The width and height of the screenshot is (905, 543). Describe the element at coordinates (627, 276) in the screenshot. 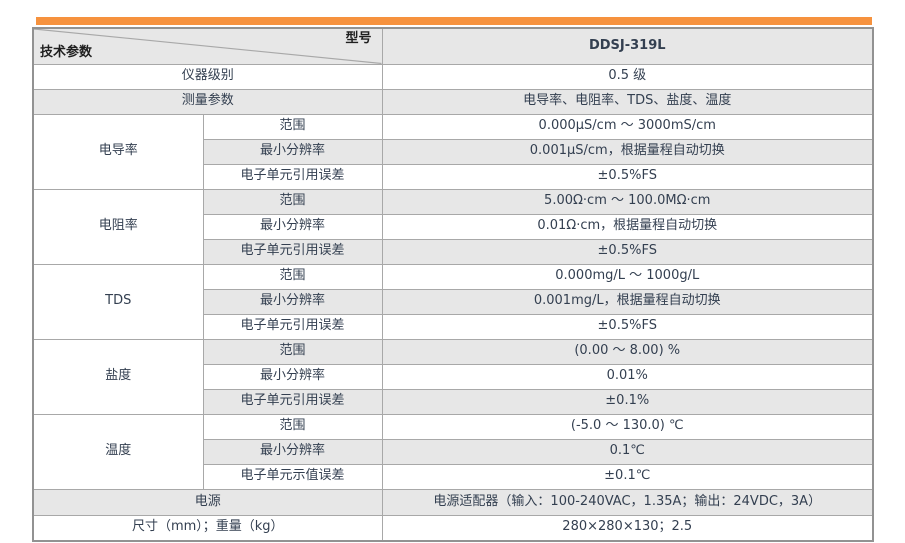

I see `spec-value-cell: 0.000mg/L ～ 1000g/L` at that location.